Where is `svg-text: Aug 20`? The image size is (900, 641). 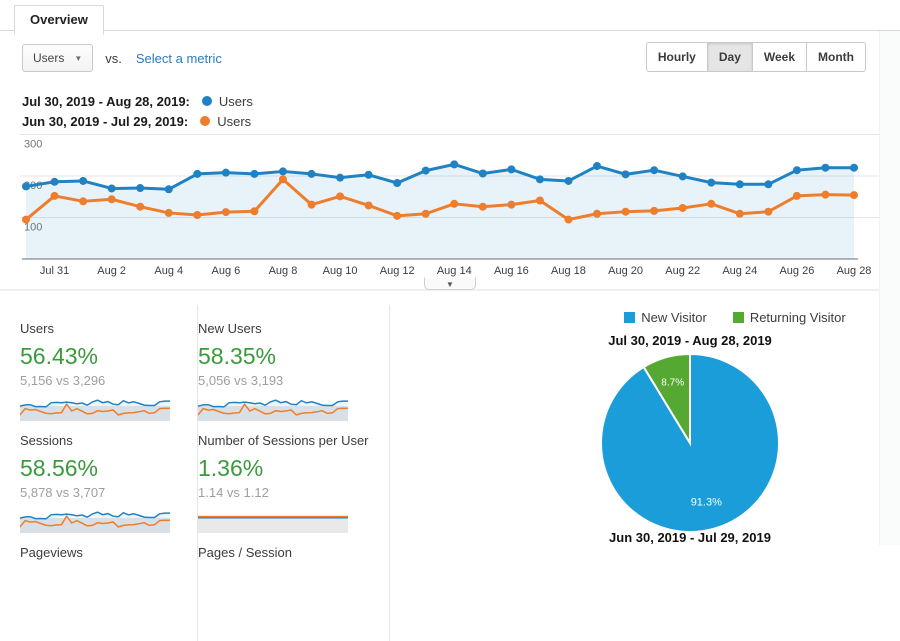 svg-text: Aug 20 is located at coordinates (625, 271).